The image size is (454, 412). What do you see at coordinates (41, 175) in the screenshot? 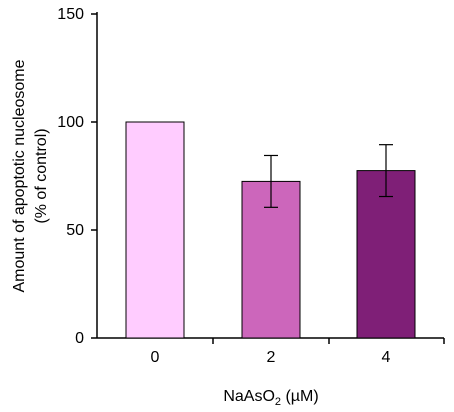
I see `y-axis-label-unit: (% of control)` at bounding box center [41, 175].